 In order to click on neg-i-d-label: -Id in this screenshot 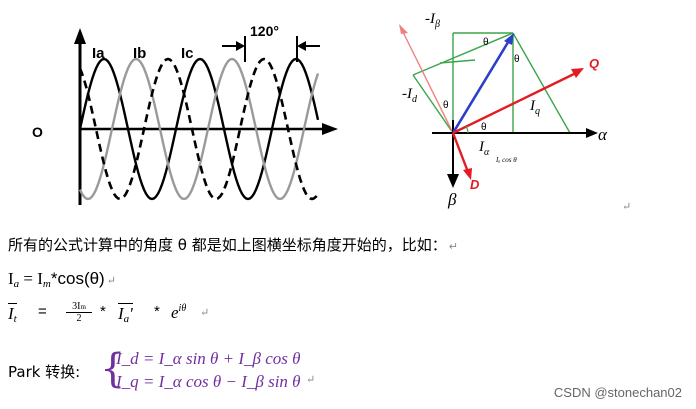, I will do `click(410, 95)`.